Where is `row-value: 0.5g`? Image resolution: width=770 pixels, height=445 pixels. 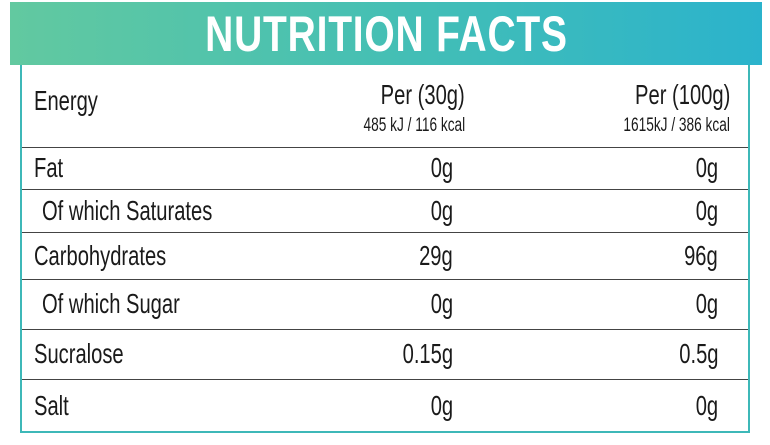 row-value: 0.5g is located at coordinates (691, 354).